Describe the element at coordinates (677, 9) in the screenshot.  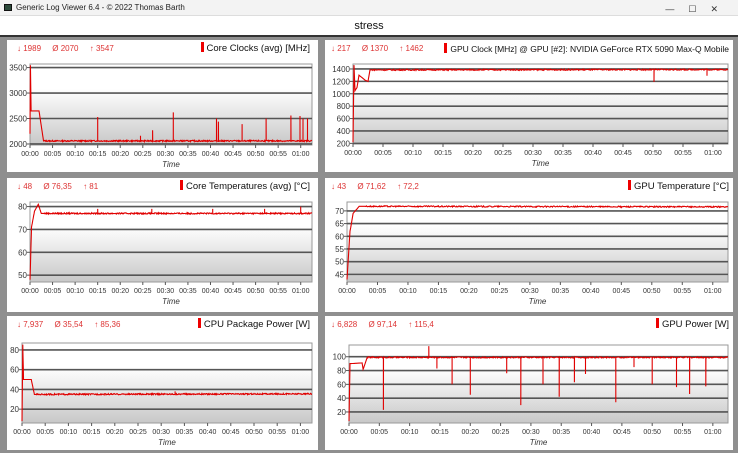
I see `minimize-button: —` at that location.